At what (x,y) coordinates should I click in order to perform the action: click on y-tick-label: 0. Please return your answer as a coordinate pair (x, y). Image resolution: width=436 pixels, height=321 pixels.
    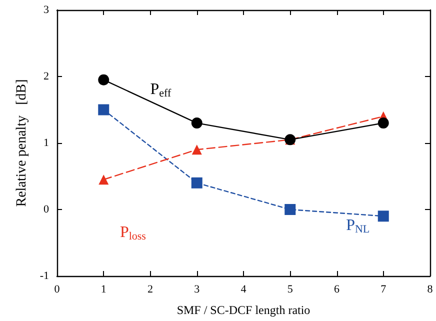
    Looking at the image, I should click on (47, 210).